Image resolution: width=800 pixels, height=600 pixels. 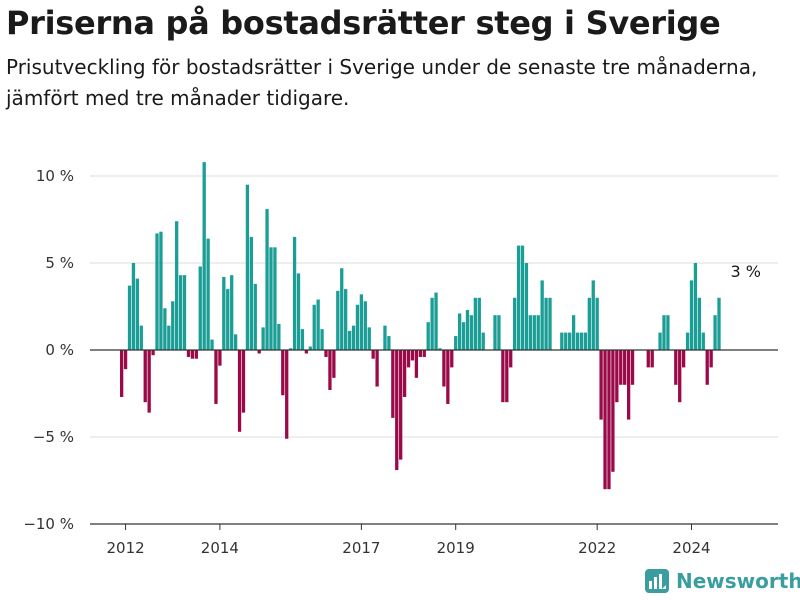 What do you see at coordinates (363, 23) in the screenshot?
I see `chart-title: Priserna på bostadsrätter steg i Sverige` at bounding box center [363, 23].